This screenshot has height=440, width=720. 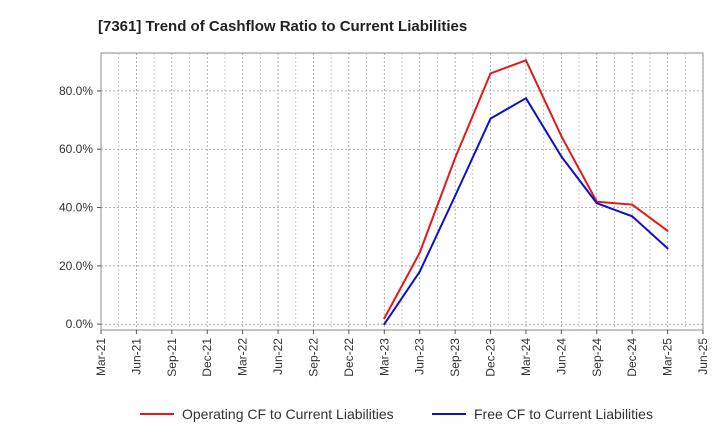 I want to click on y-axis-ticks: 0.0% 20.0% 40.0% 60.0% 80.0%, so click(x=80, y=207).